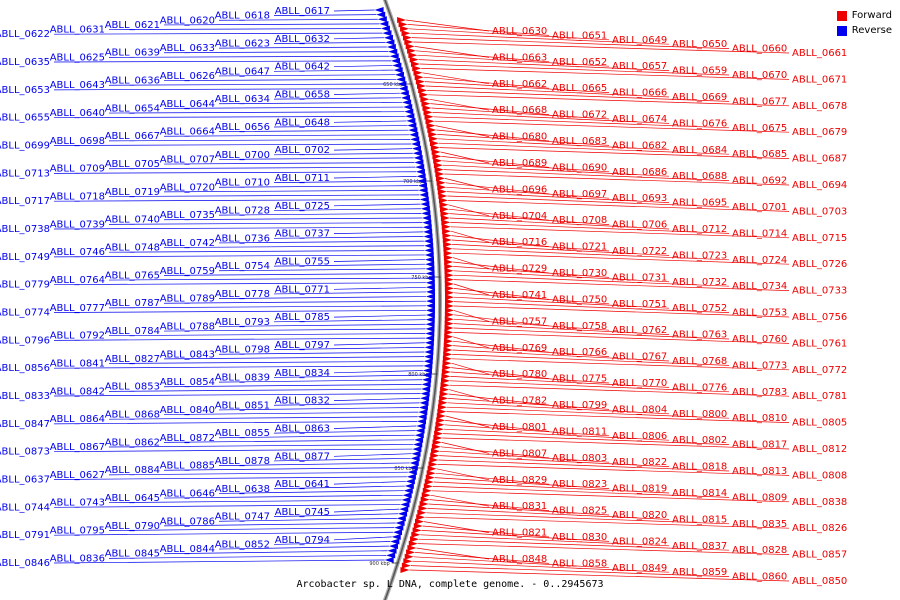 The width and height of the screenshot is (900, 600). Describe the element at coordinates (25, 229) in the screenshot. I see `reverse-gene-label: ABLL_0738` at that location.